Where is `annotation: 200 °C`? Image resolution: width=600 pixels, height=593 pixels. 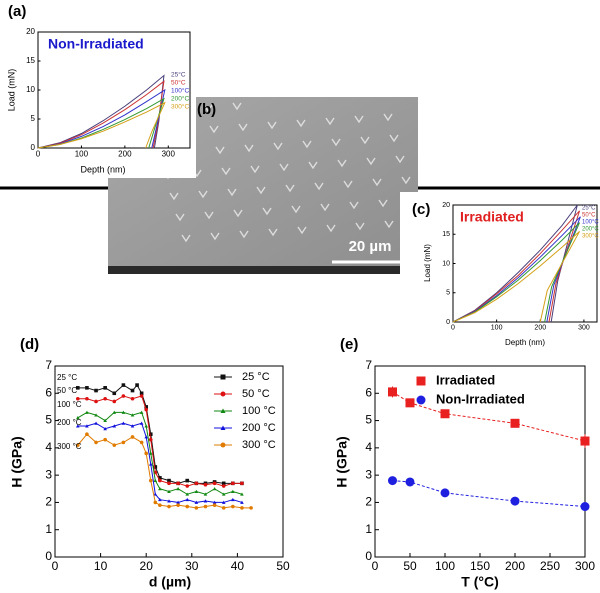
annotation: 200 °C is located at coordinates (69, 422).